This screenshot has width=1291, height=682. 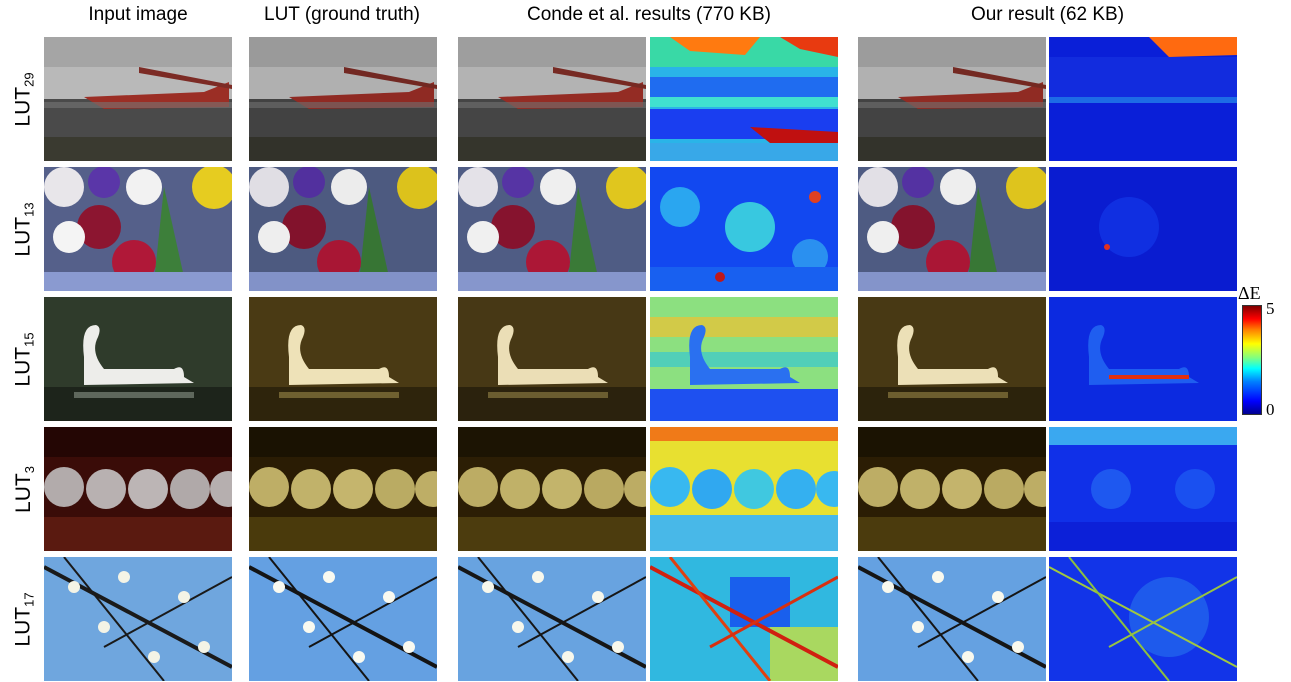 What do you see at coordinates (552, 99) in the screenshot?
I see `seaplane-conde-result` at bounding box center [552, 99].